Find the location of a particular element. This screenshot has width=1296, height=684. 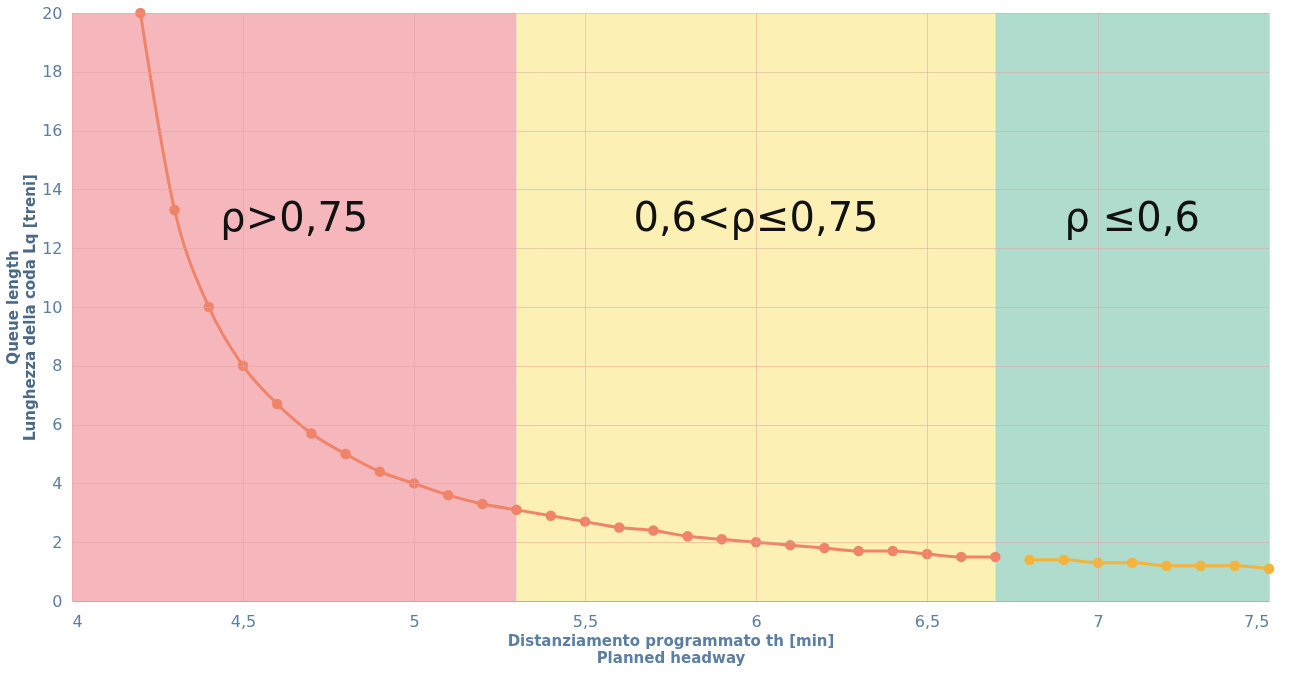

x-tick-label: 5 is located at coordinates (414, 621).